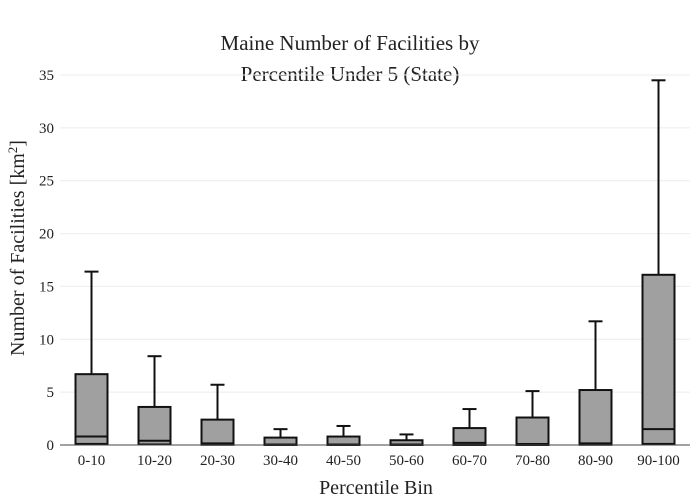 This screenshot has width=700, height=500. I want to click on y-axis-title-end: ], so click(18, 143).